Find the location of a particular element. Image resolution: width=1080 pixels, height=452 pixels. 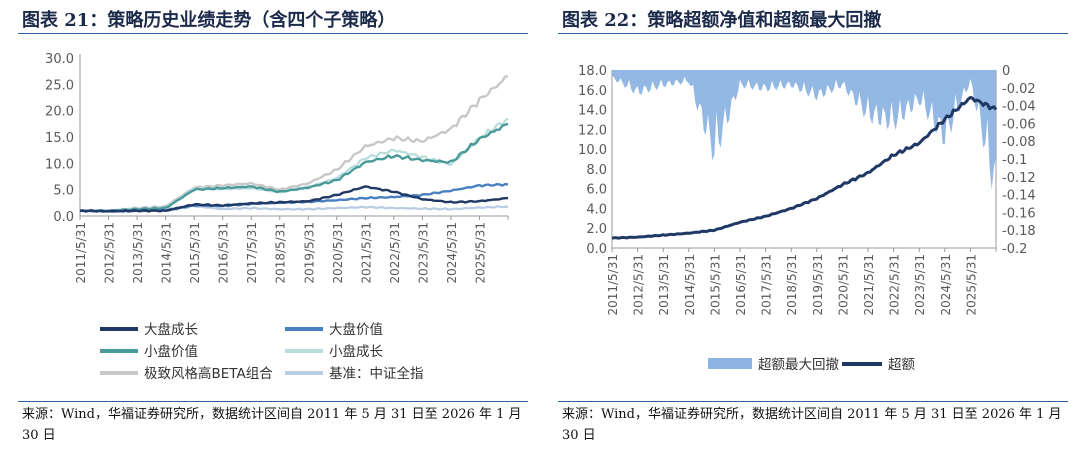

right-right-y-tick-label: -0.04 is located at coordinates (1019, 107).